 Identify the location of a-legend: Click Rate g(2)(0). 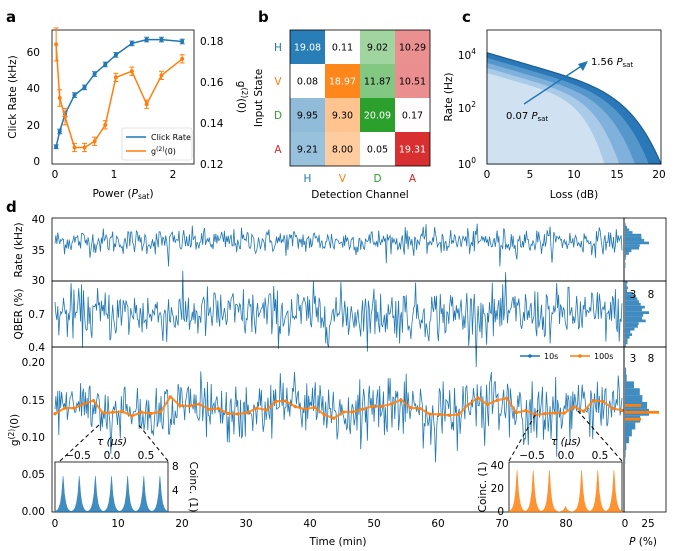
(157, 144).